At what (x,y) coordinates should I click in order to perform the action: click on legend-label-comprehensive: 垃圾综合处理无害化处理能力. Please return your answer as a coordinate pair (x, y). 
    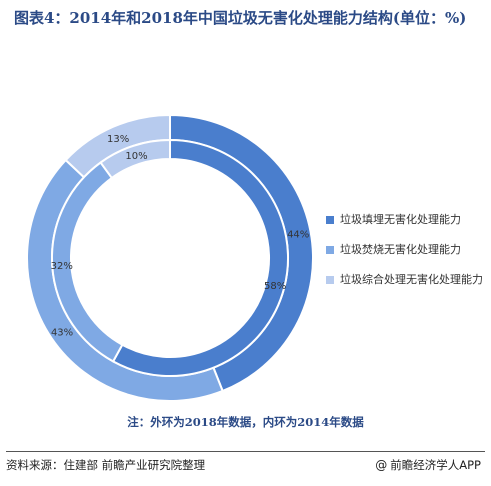
    Looking at the image, I should click on (411, 279).